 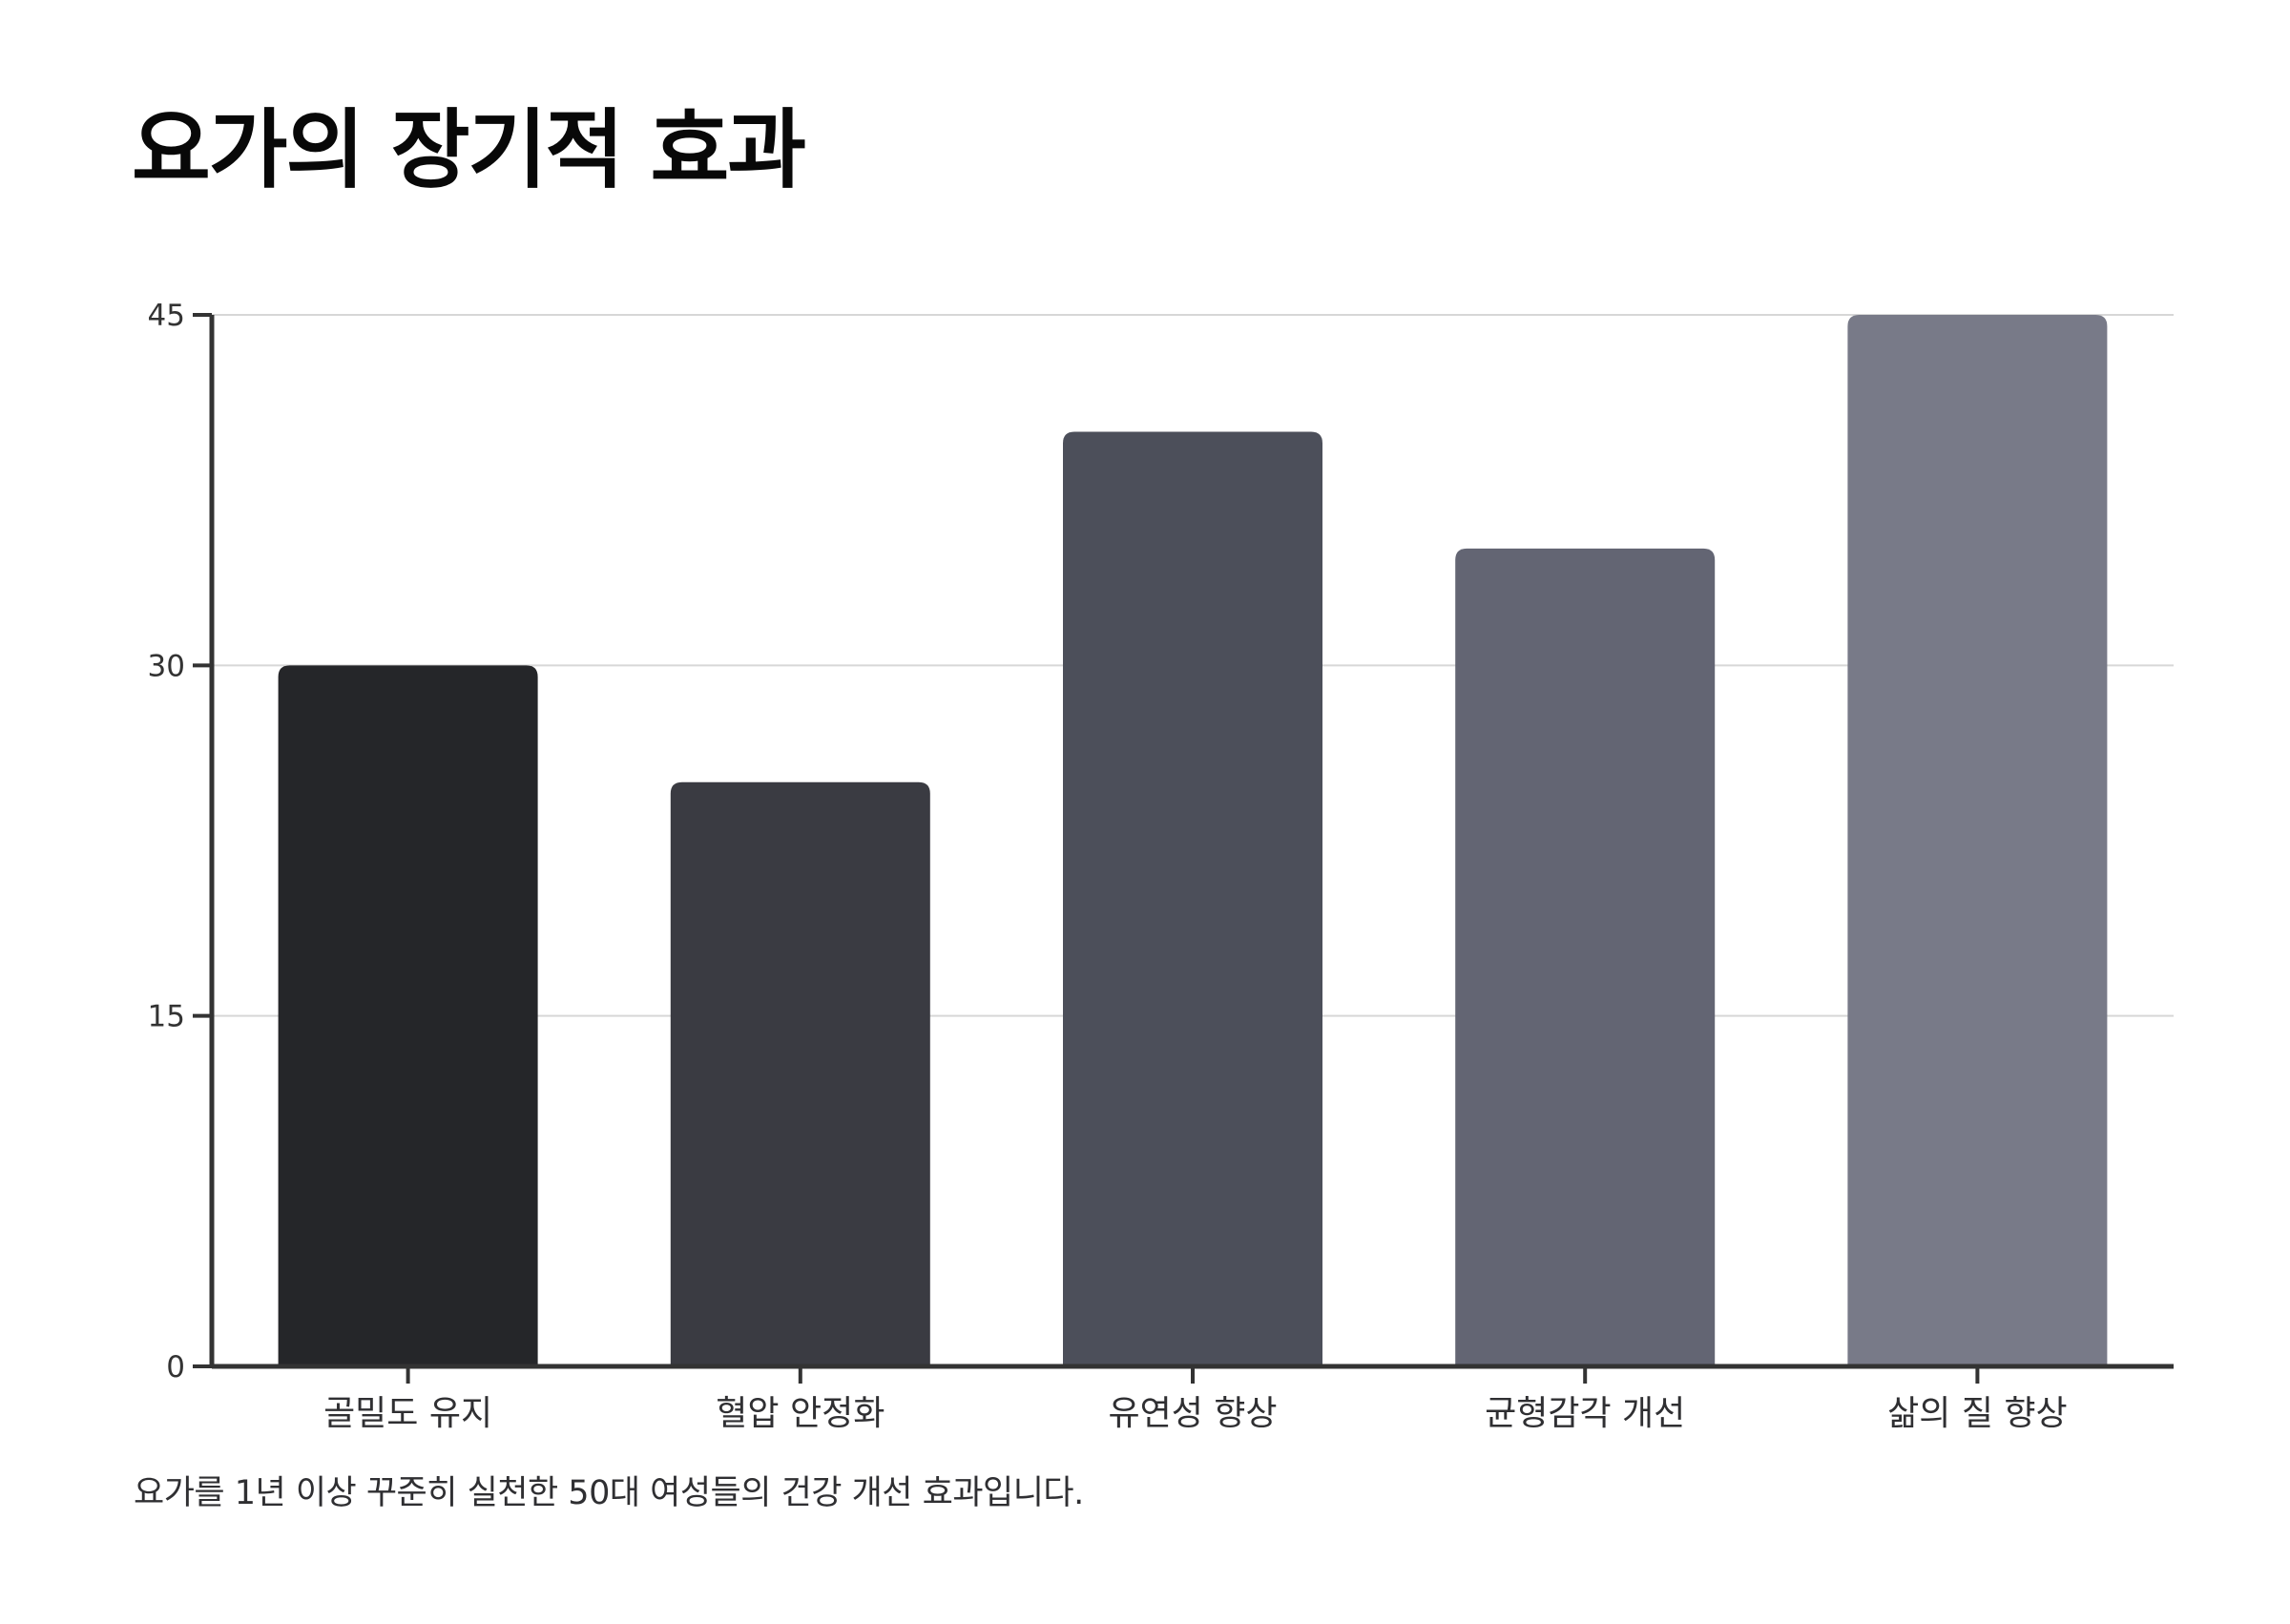 I want to click on x-category-label: 삶의 질 향상, so click(x=1977, y=1413).